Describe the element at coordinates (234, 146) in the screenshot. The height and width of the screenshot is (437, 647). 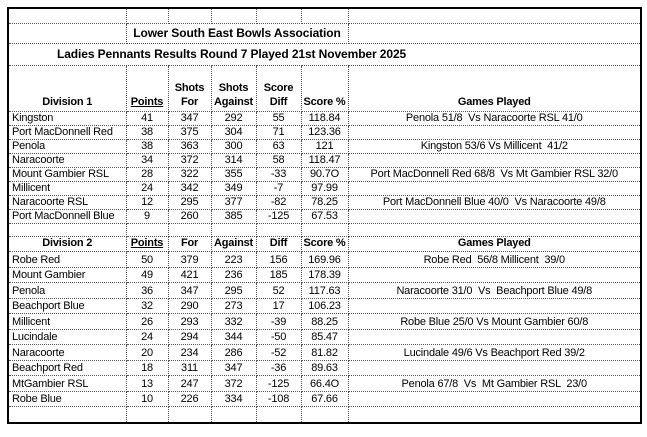
I see `shots-against-cell: 300` at that location.